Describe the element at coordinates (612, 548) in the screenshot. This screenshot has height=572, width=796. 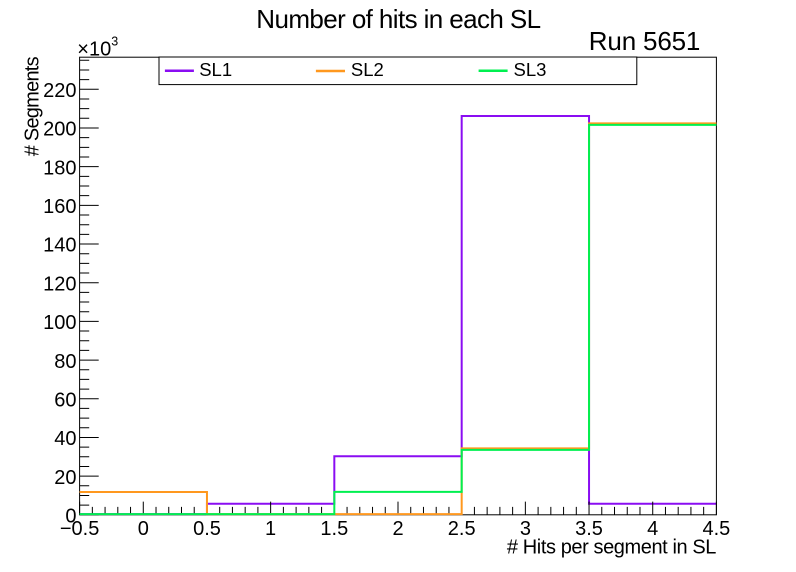
I see `svg-text: # Hits per segment in SL` at that location.